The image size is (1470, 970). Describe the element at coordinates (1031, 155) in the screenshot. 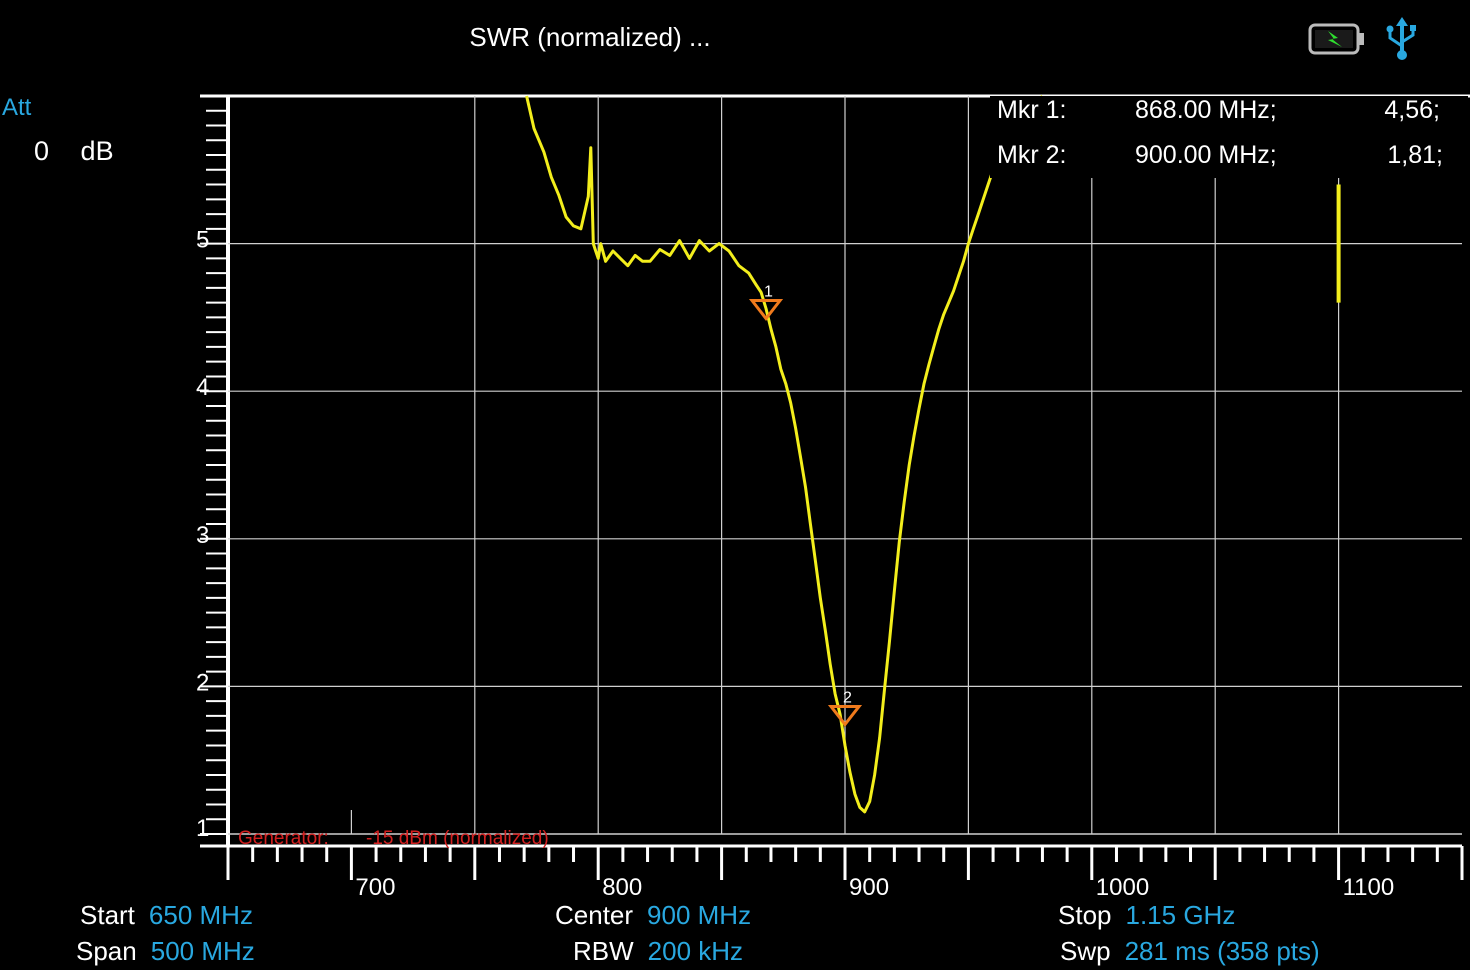

I see `marker-2-label: Mkr 2:` at that location.